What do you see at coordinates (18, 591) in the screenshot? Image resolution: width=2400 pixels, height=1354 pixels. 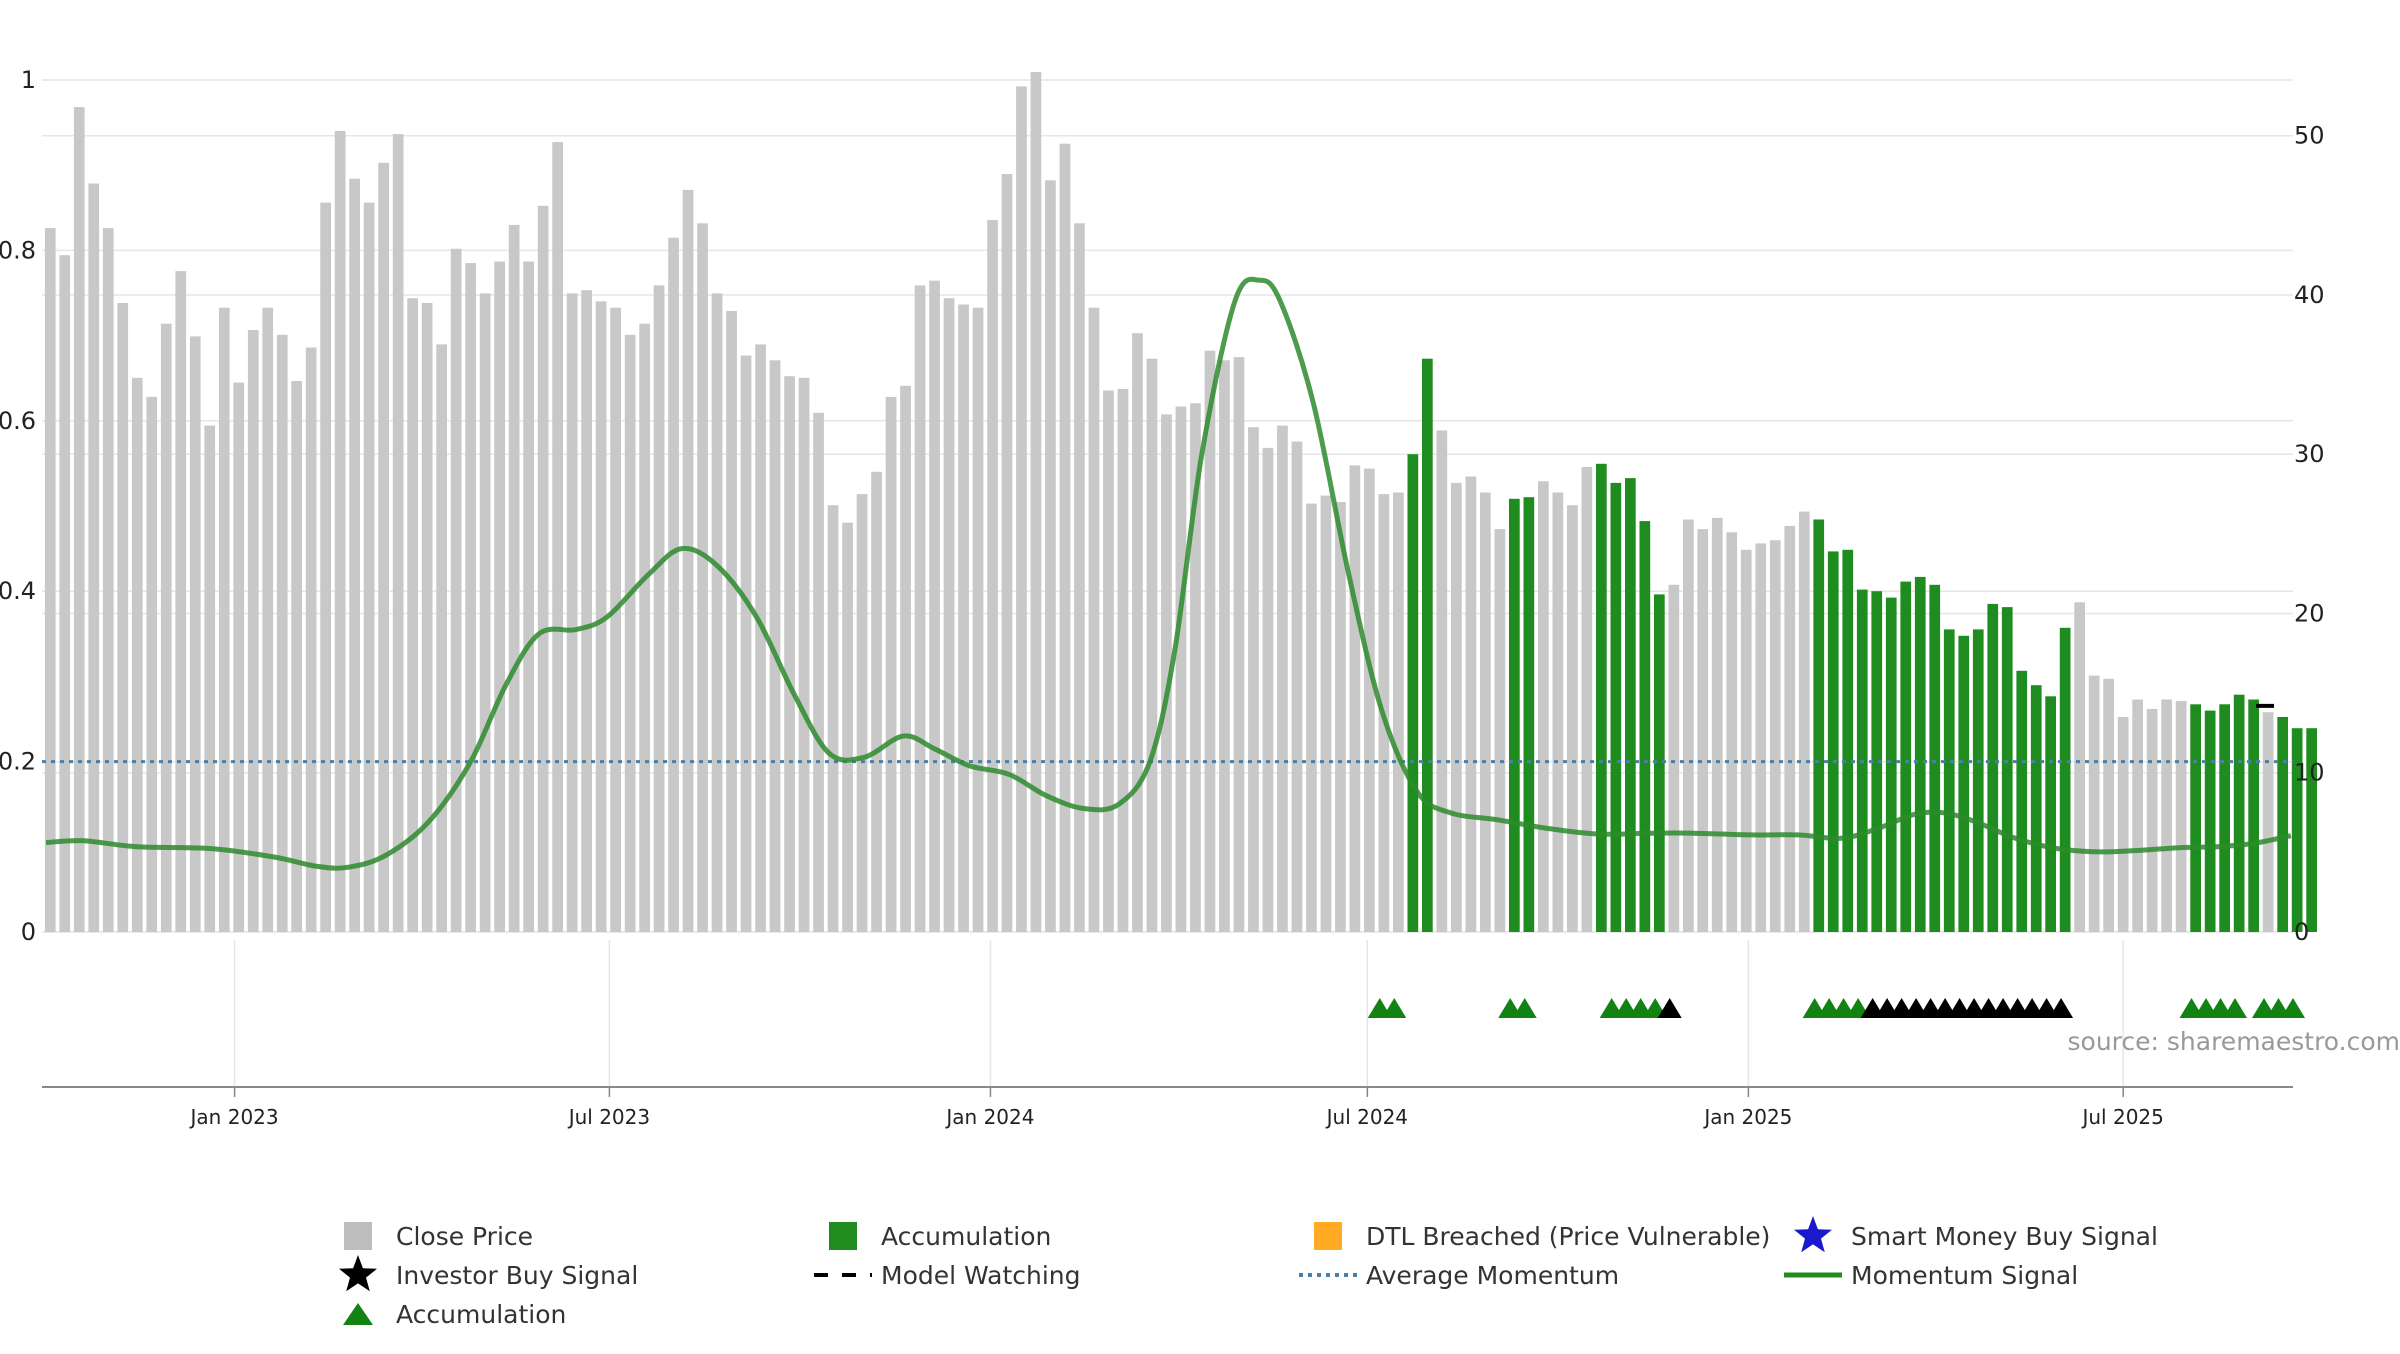 I see `y-left-tick-label: 0.4` at bounding box center [18, 591].